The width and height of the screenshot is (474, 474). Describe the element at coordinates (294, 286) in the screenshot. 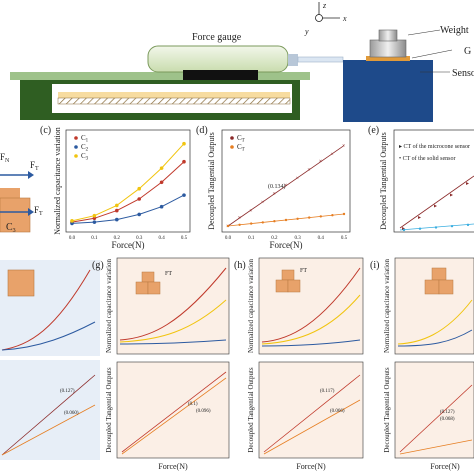

I see `panel-h-inset-c3` at that location.